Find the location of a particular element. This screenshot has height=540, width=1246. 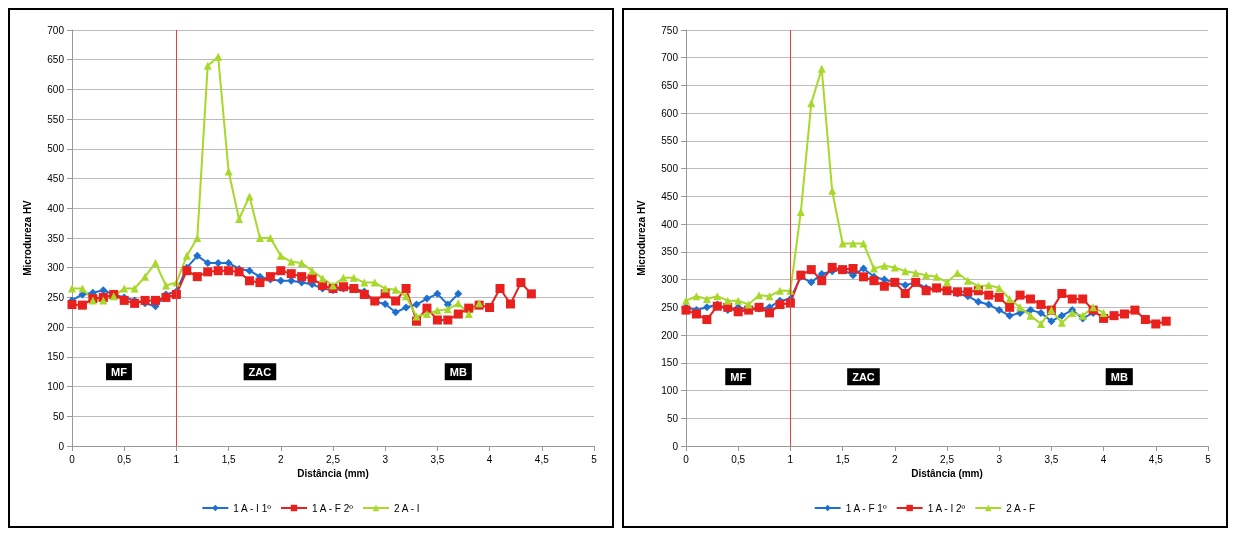

legend-label: 1 A - I 1º is located at coordinates (252, 508).